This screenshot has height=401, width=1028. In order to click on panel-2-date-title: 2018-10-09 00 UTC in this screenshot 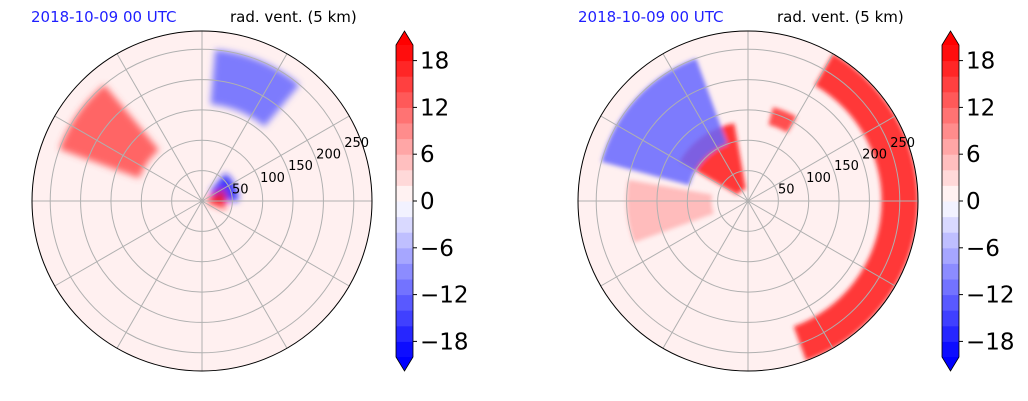, I will do `click(651, 17)`.